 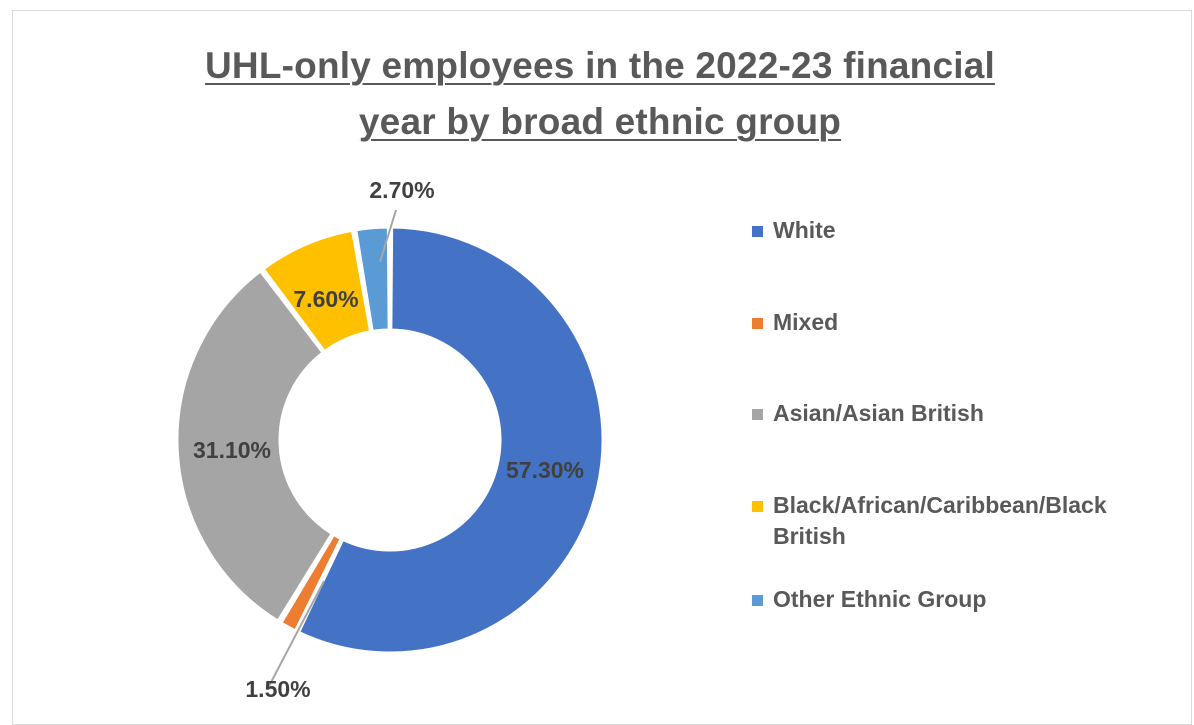 I want to click on legend-item-black-african-caribbean-black-british: Black/African/Caribbean/Black British, so click(x=957, y=521).